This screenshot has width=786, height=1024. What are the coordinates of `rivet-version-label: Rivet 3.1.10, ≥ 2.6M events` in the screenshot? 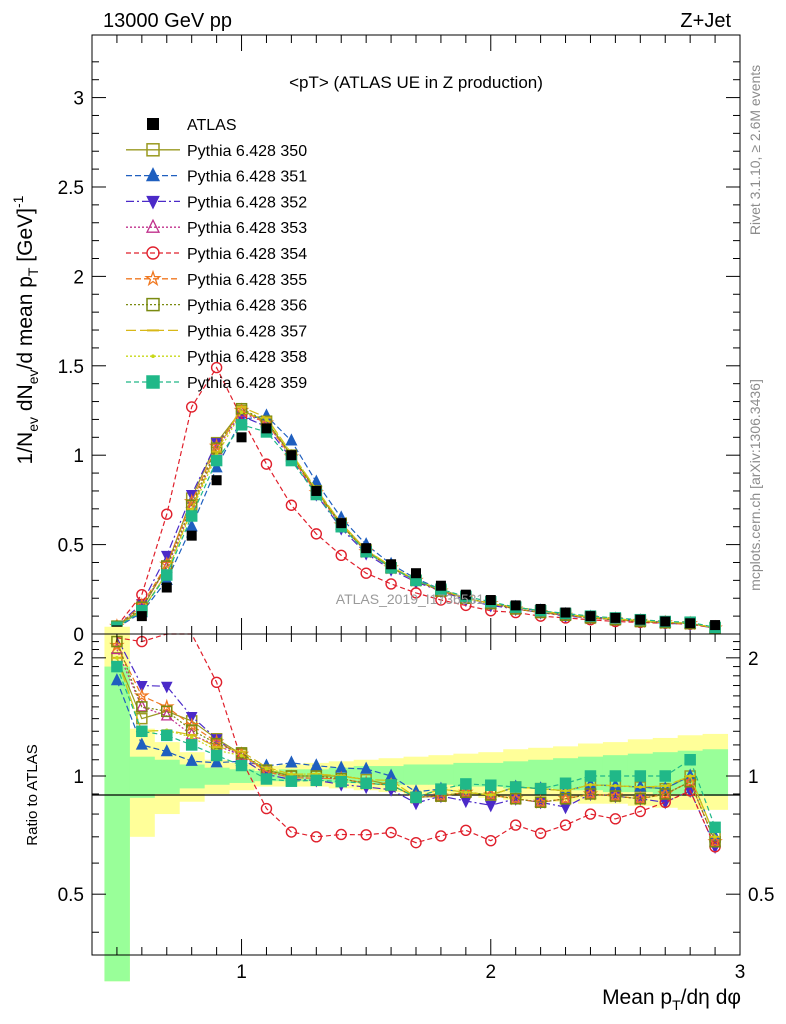 It's located at (755, 150).